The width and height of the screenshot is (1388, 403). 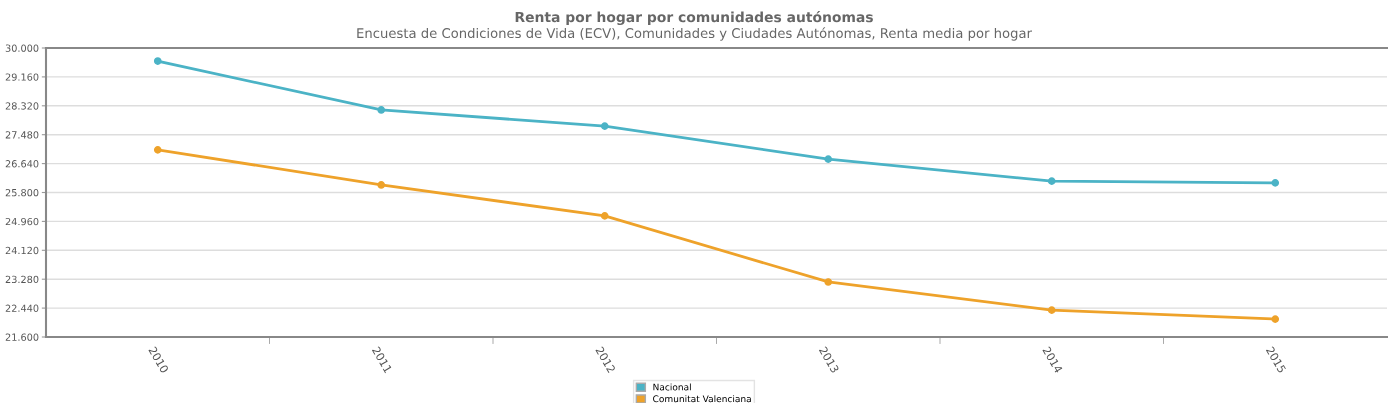 I want to click on legend-label: Nacional, so click(x=672, y=387).